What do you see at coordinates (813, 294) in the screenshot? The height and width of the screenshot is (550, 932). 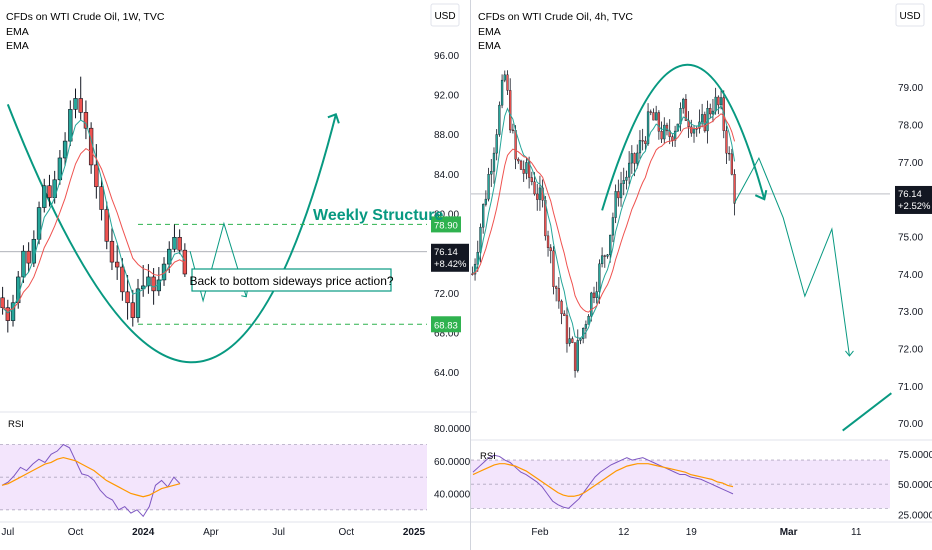 I see `h4-projection` at bounding box center [813, 294].